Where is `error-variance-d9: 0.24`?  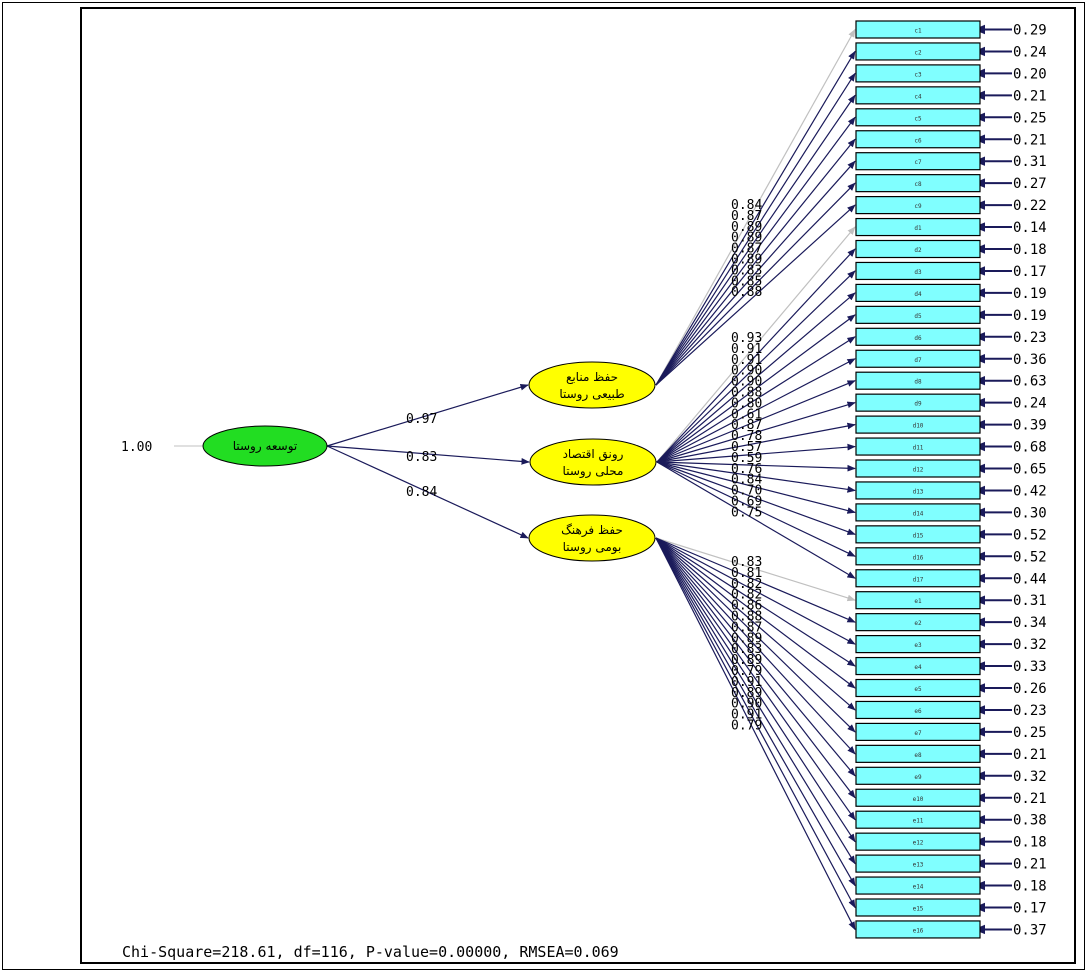 error-variance-d9: 0.24 is located at coordinates (1030, 404).